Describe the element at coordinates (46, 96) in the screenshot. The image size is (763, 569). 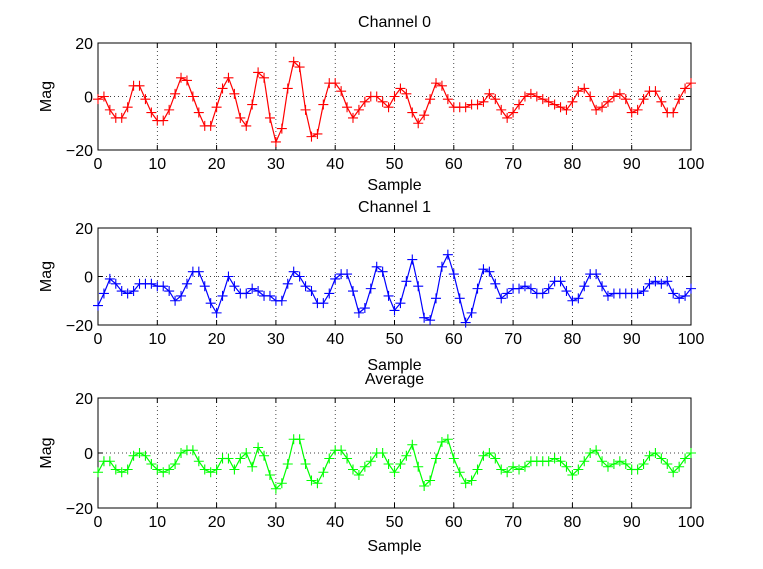
I see `y-axis-label: Mag` at that location.